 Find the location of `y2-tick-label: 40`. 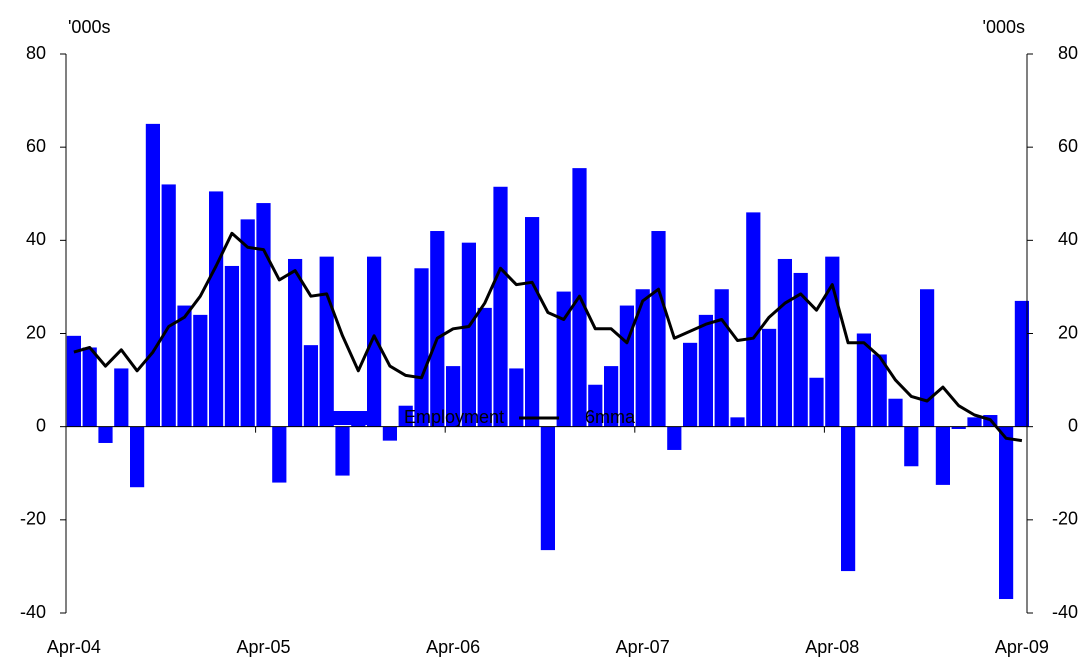

y2-tick-label: 40 is located at coordinates (1068, 239).